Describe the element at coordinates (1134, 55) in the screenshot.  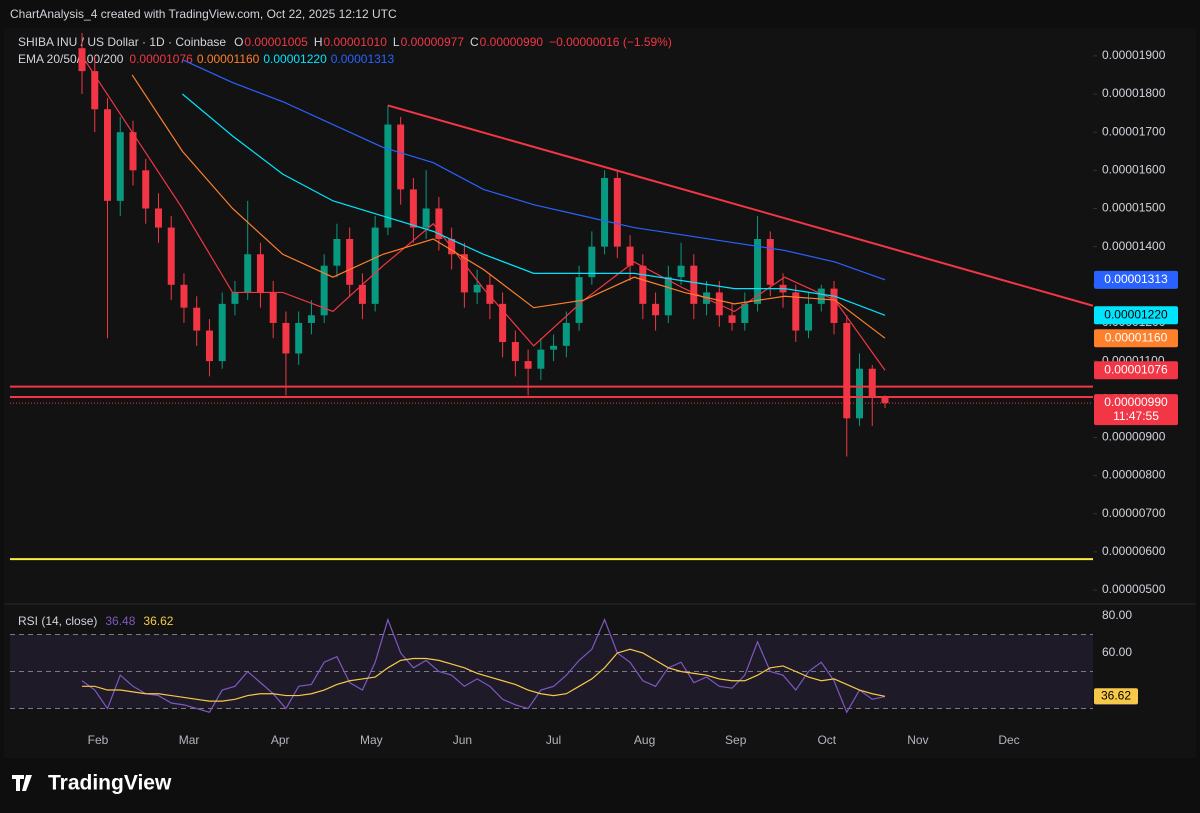
I see `y-tick-label: 0.00001900` at that location.